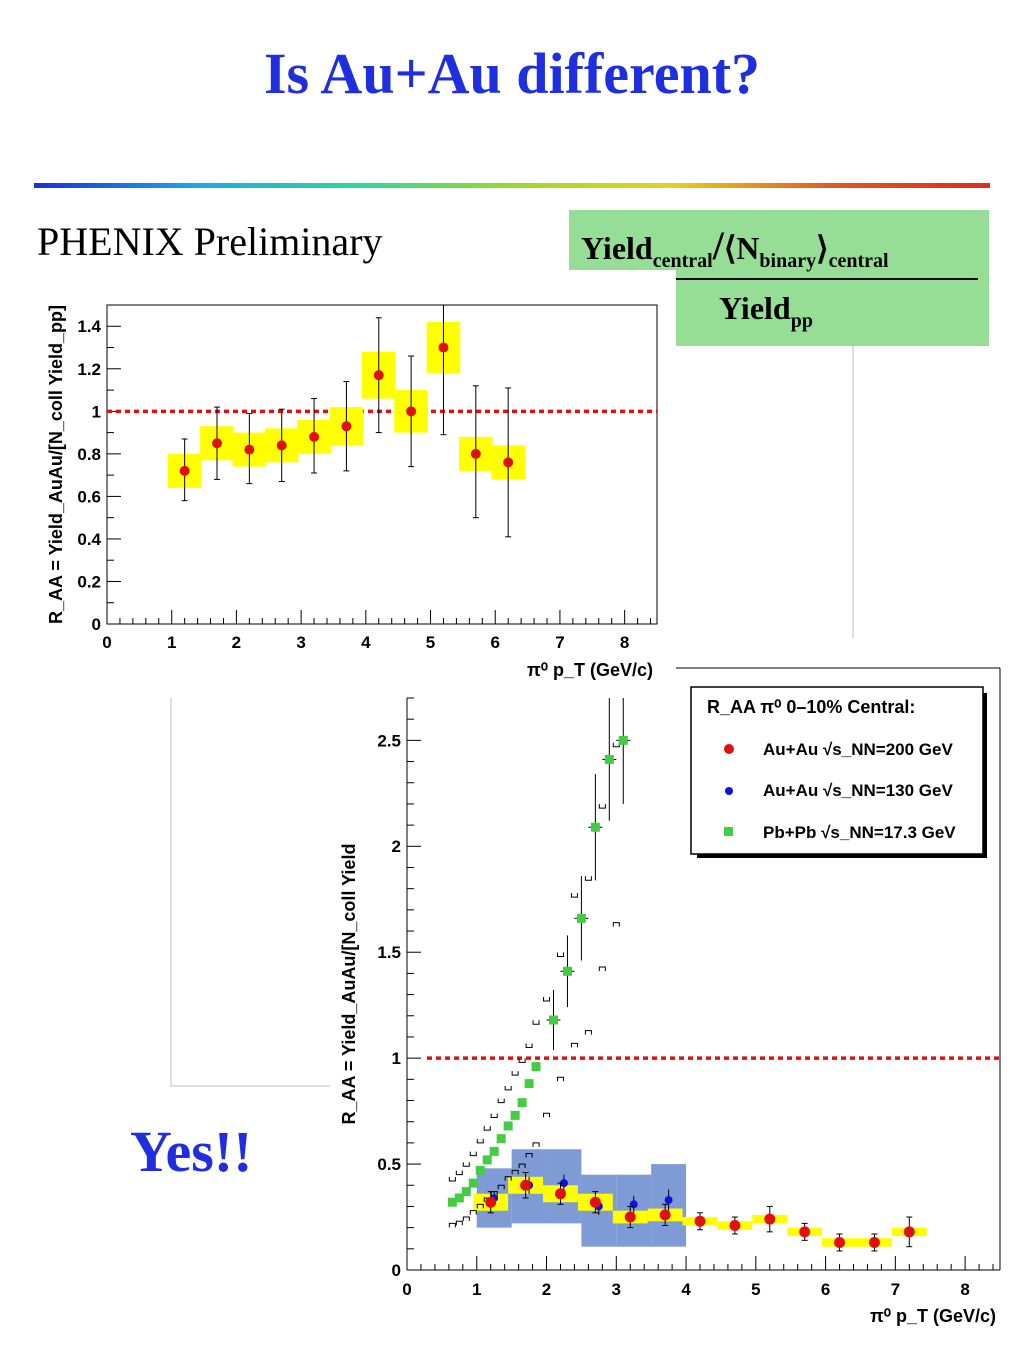  What do you see at coordinates (366, 642) in the screenshot?
I see `x-tick-label: 4` at bounding box center [366, 642].